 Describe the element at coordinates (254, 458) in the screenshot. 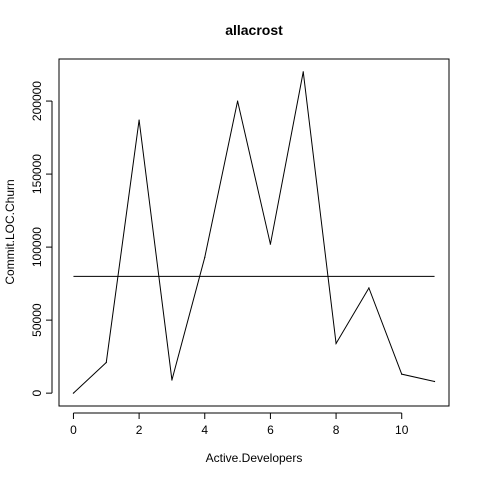

I see `x-axis-label: Active.Developers` at that location.